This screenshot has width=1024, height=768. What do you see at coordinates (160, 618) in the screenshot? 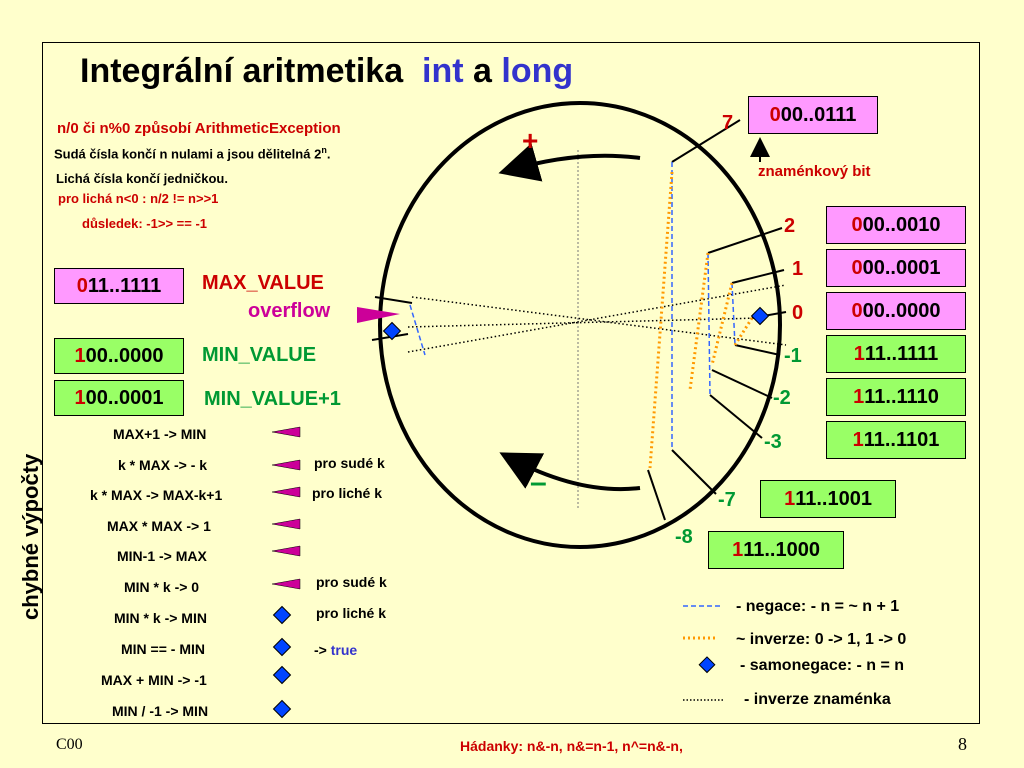
I see `error-expr: MIN * k -> MIN` at bounding box center [160, 618].